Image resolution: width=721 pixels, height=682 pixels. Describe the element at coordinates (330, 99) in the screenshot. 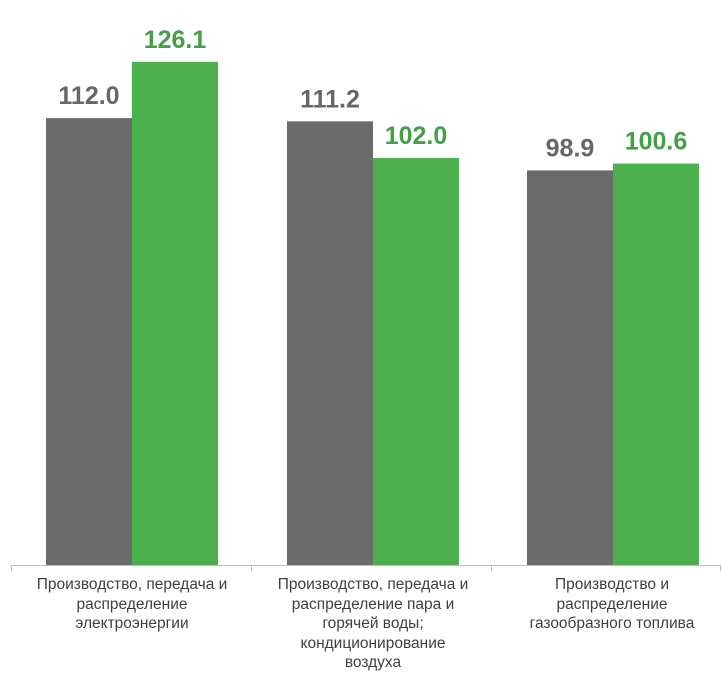

I see `value-label-series1-cat2: 111.2` at that location.